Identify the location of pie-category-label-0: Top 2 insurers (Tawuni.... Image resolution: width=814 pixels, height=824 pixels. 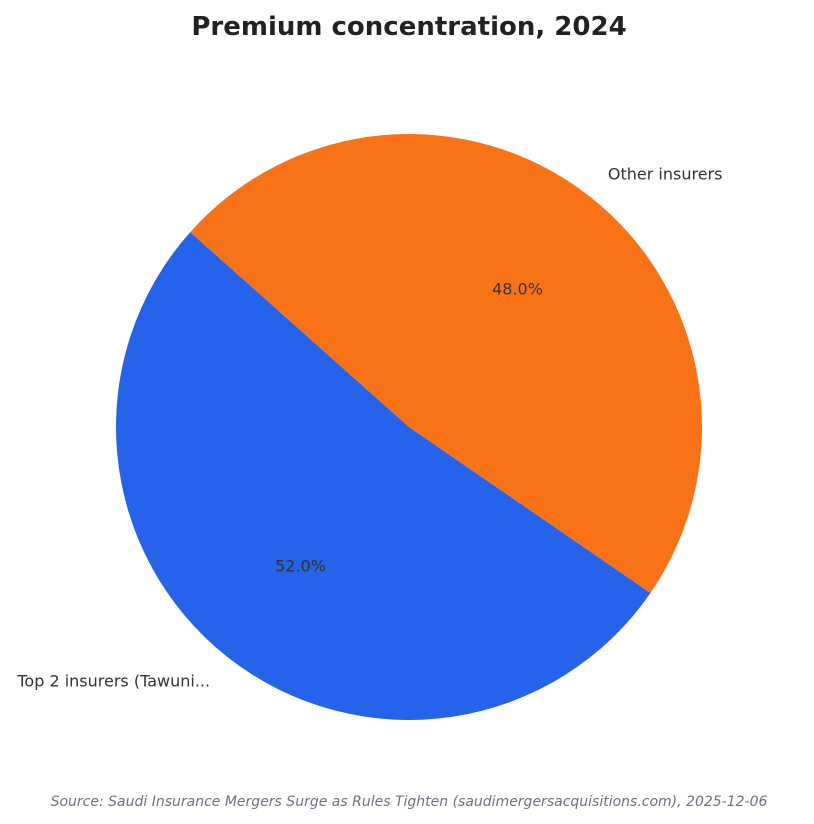
(113, 681).